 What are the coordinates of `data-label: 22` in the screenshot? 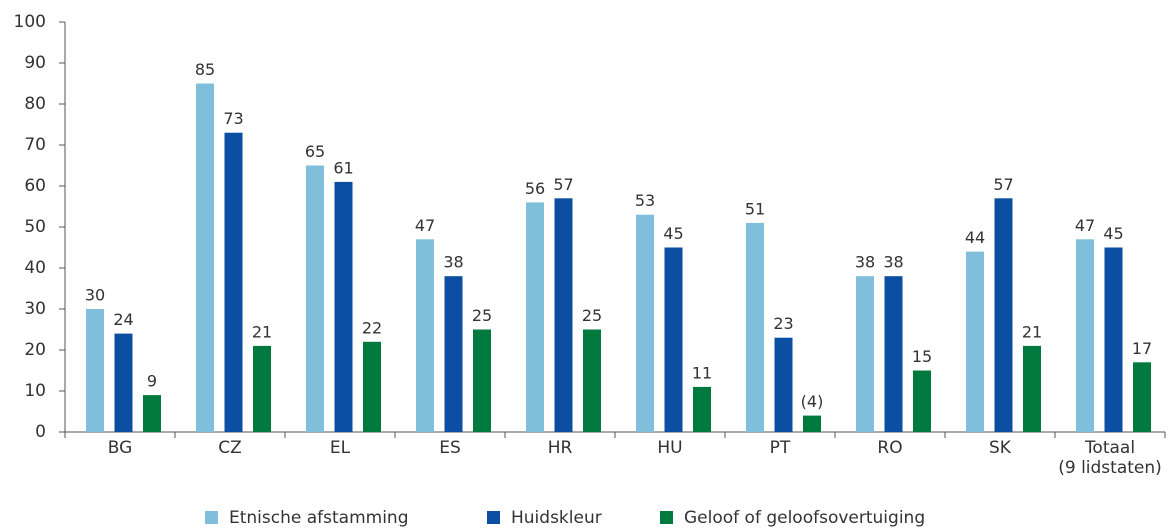 It's located at (372, 327).